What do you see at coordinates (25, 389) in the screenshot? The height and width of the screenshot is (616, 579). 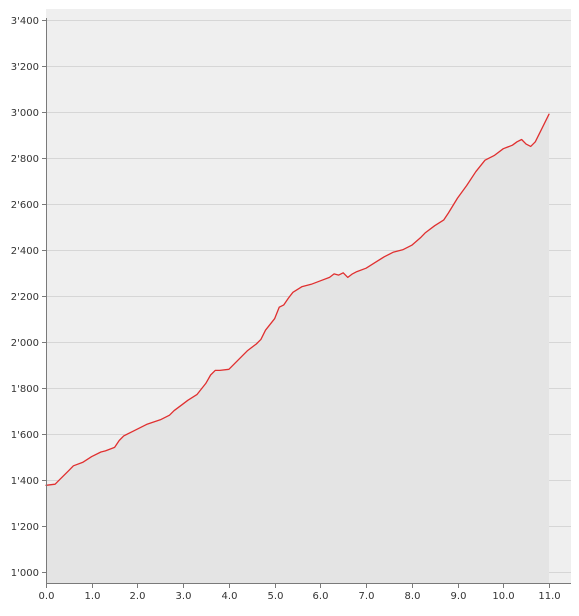 I see `y-tick-label: 1'800` at bounding box center [25, 389].